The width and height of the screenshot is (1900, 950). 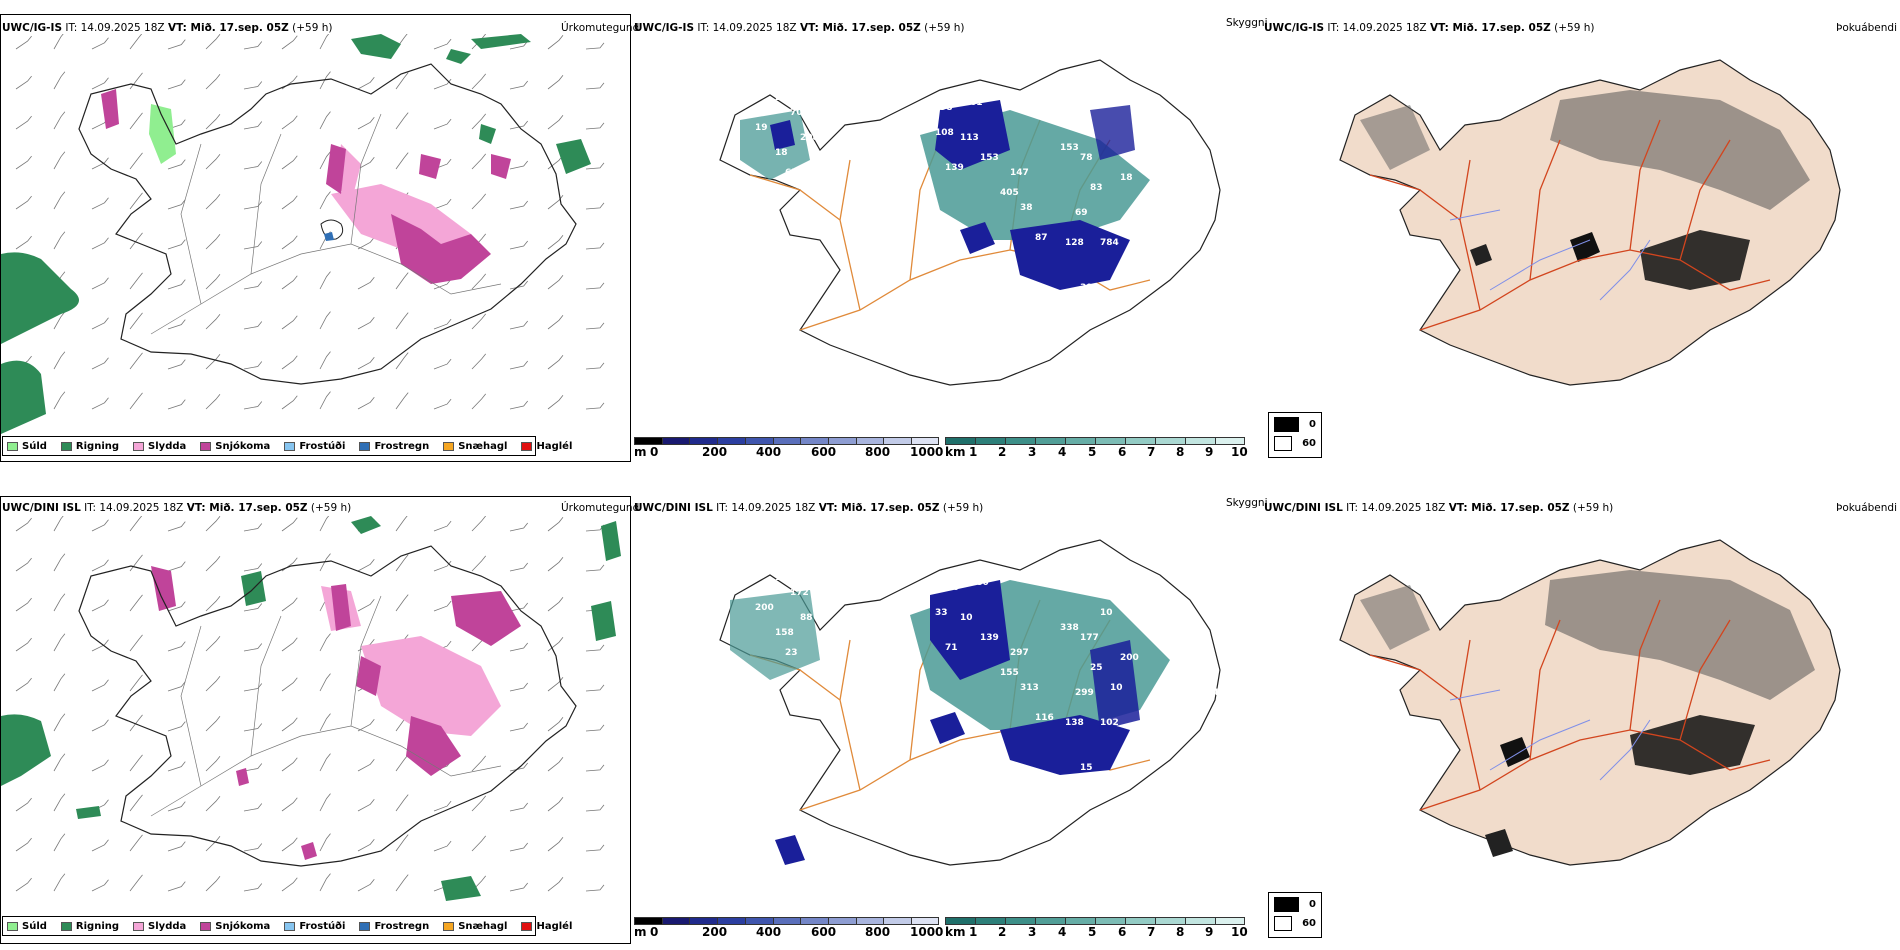 What do you see at coordinates (1089, 638) in the screenshot?
I see `cloud-top-value: 177` at bounding box center [1089, 638].